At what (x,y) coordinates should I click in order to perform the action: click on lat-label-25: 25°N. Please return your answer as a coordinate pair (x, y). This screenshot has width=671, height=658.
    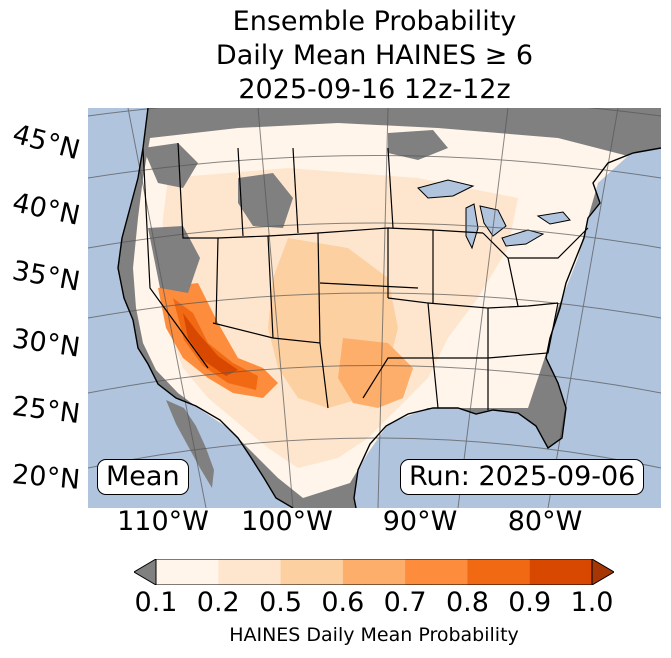
    Looking at the image, I should click on (46, 410).